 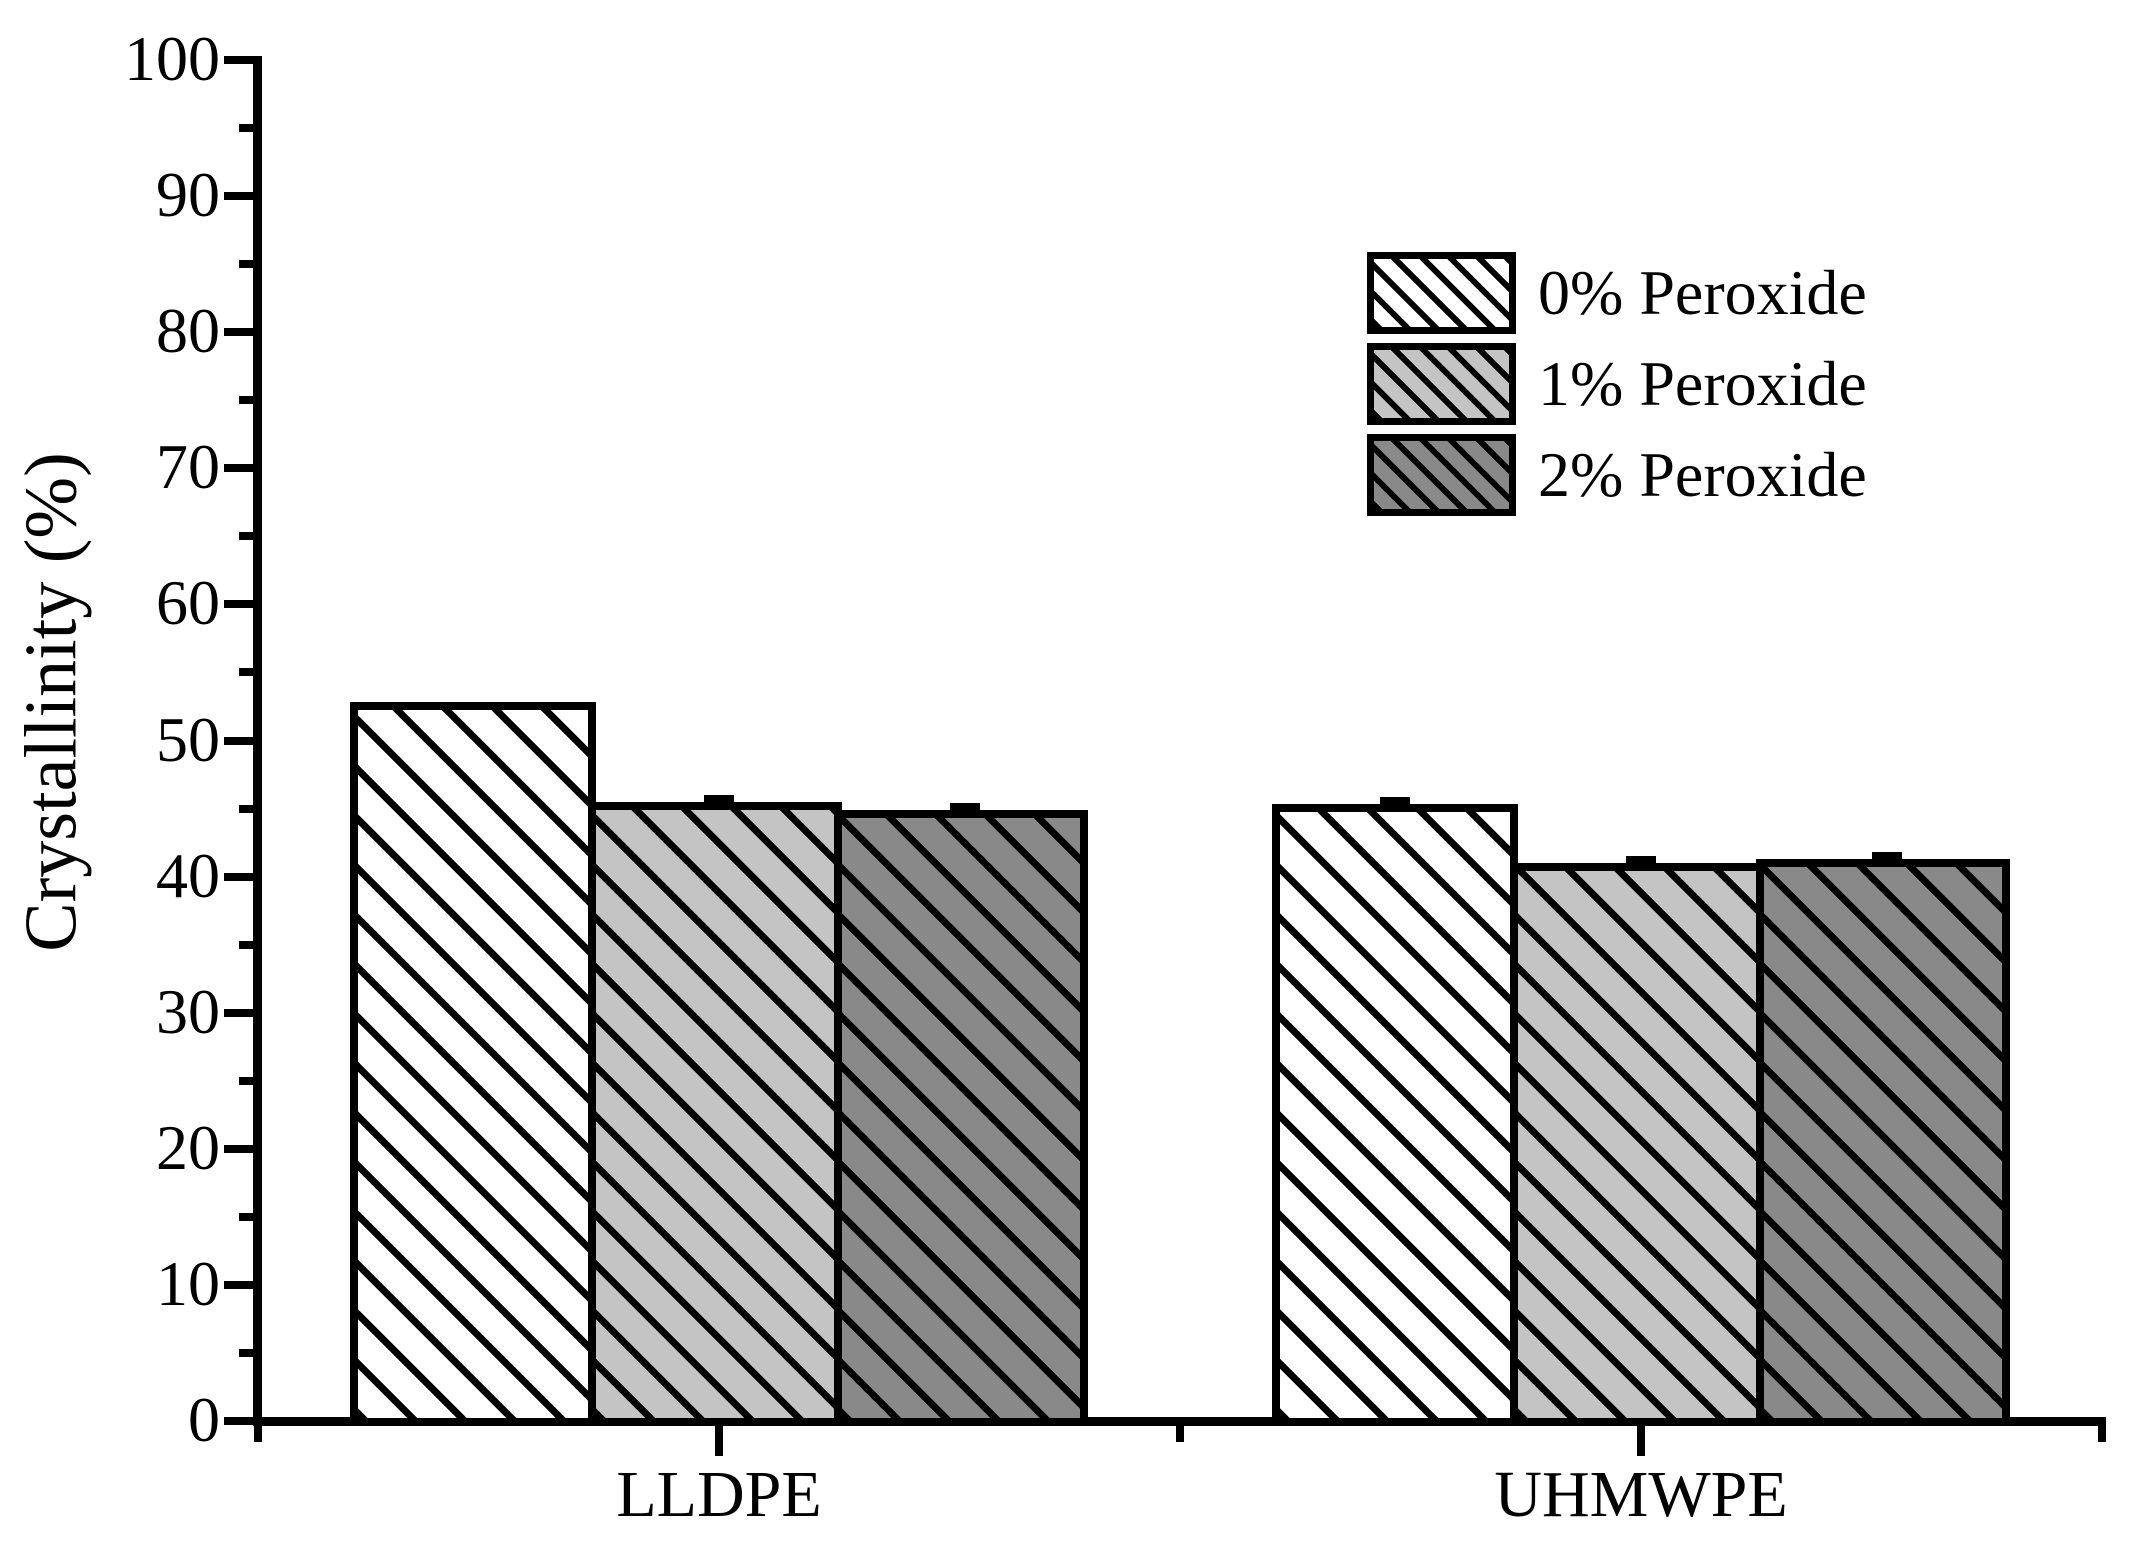 I want to click on bar-lldpe-2pct, so click(x=961, y=1117).